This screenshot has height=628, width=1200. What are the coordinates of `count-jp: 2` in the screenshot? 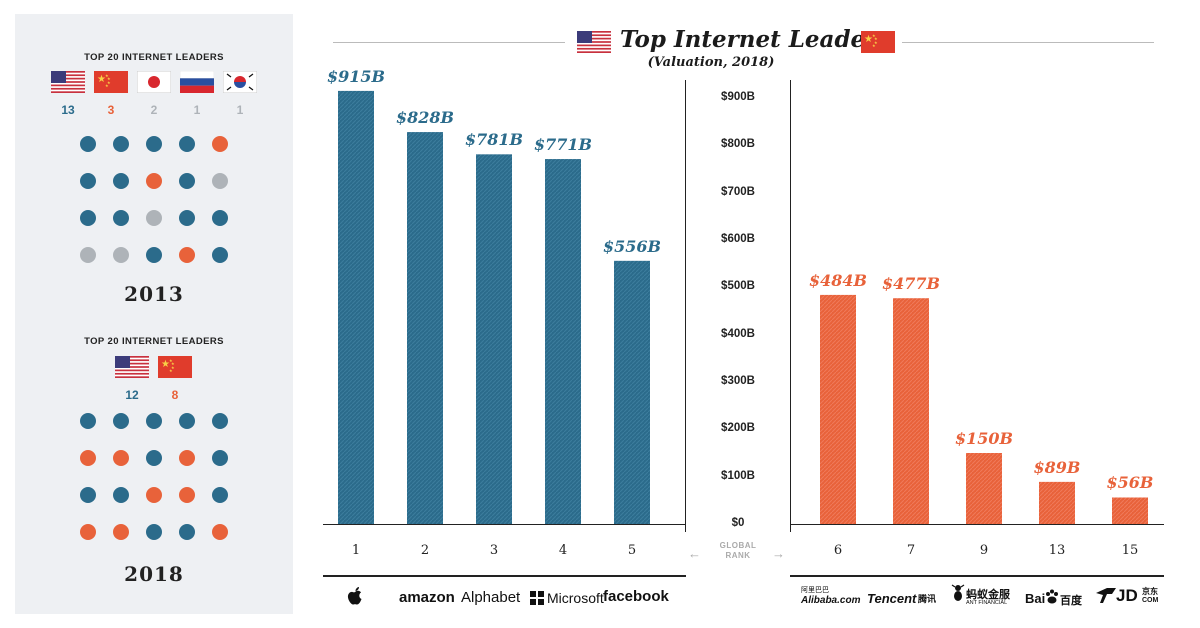 It's located at (154, 110).